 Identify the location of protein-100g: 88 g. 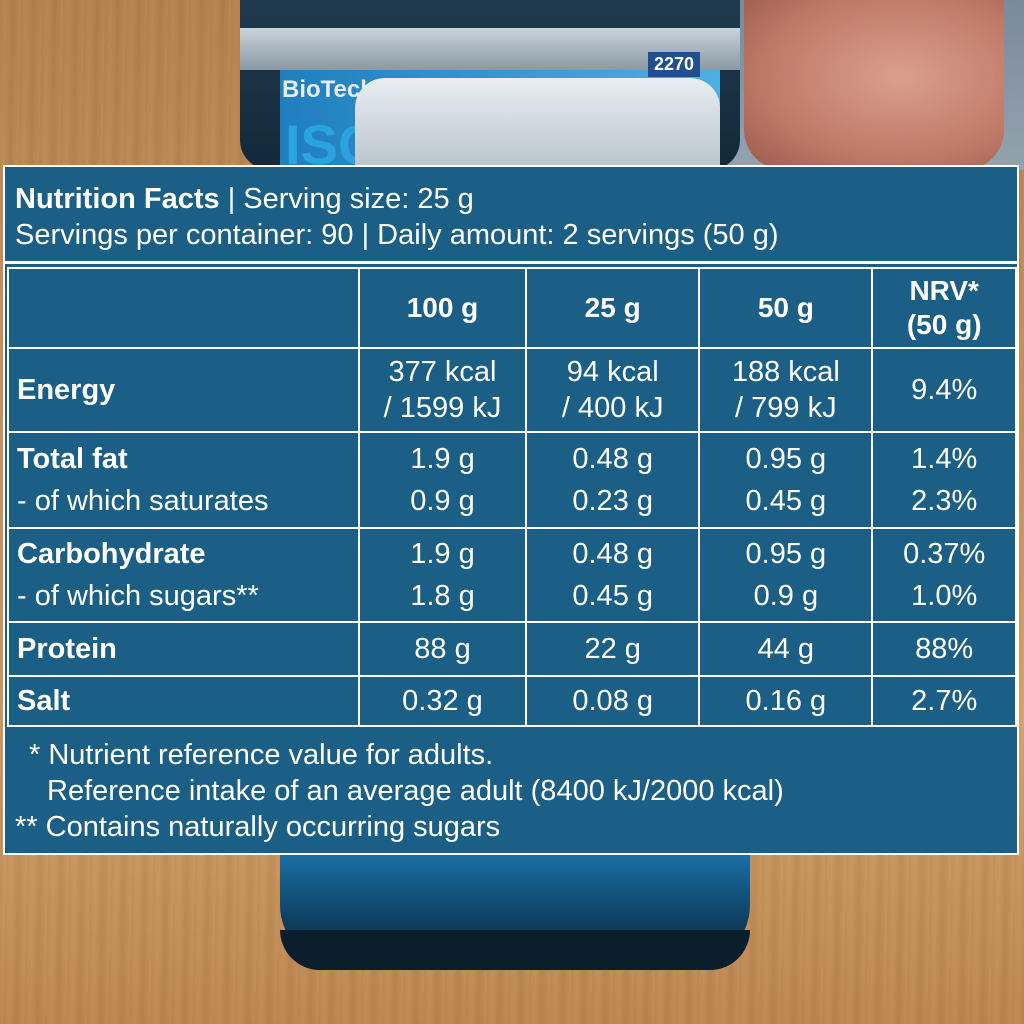
(442, 649).